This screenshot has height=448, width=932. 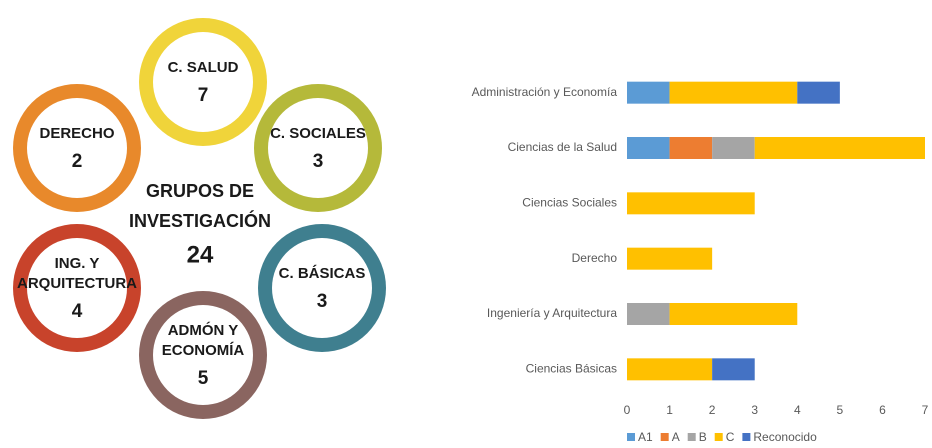 I want to click on node-value: 7, so click(x=203, y=95).